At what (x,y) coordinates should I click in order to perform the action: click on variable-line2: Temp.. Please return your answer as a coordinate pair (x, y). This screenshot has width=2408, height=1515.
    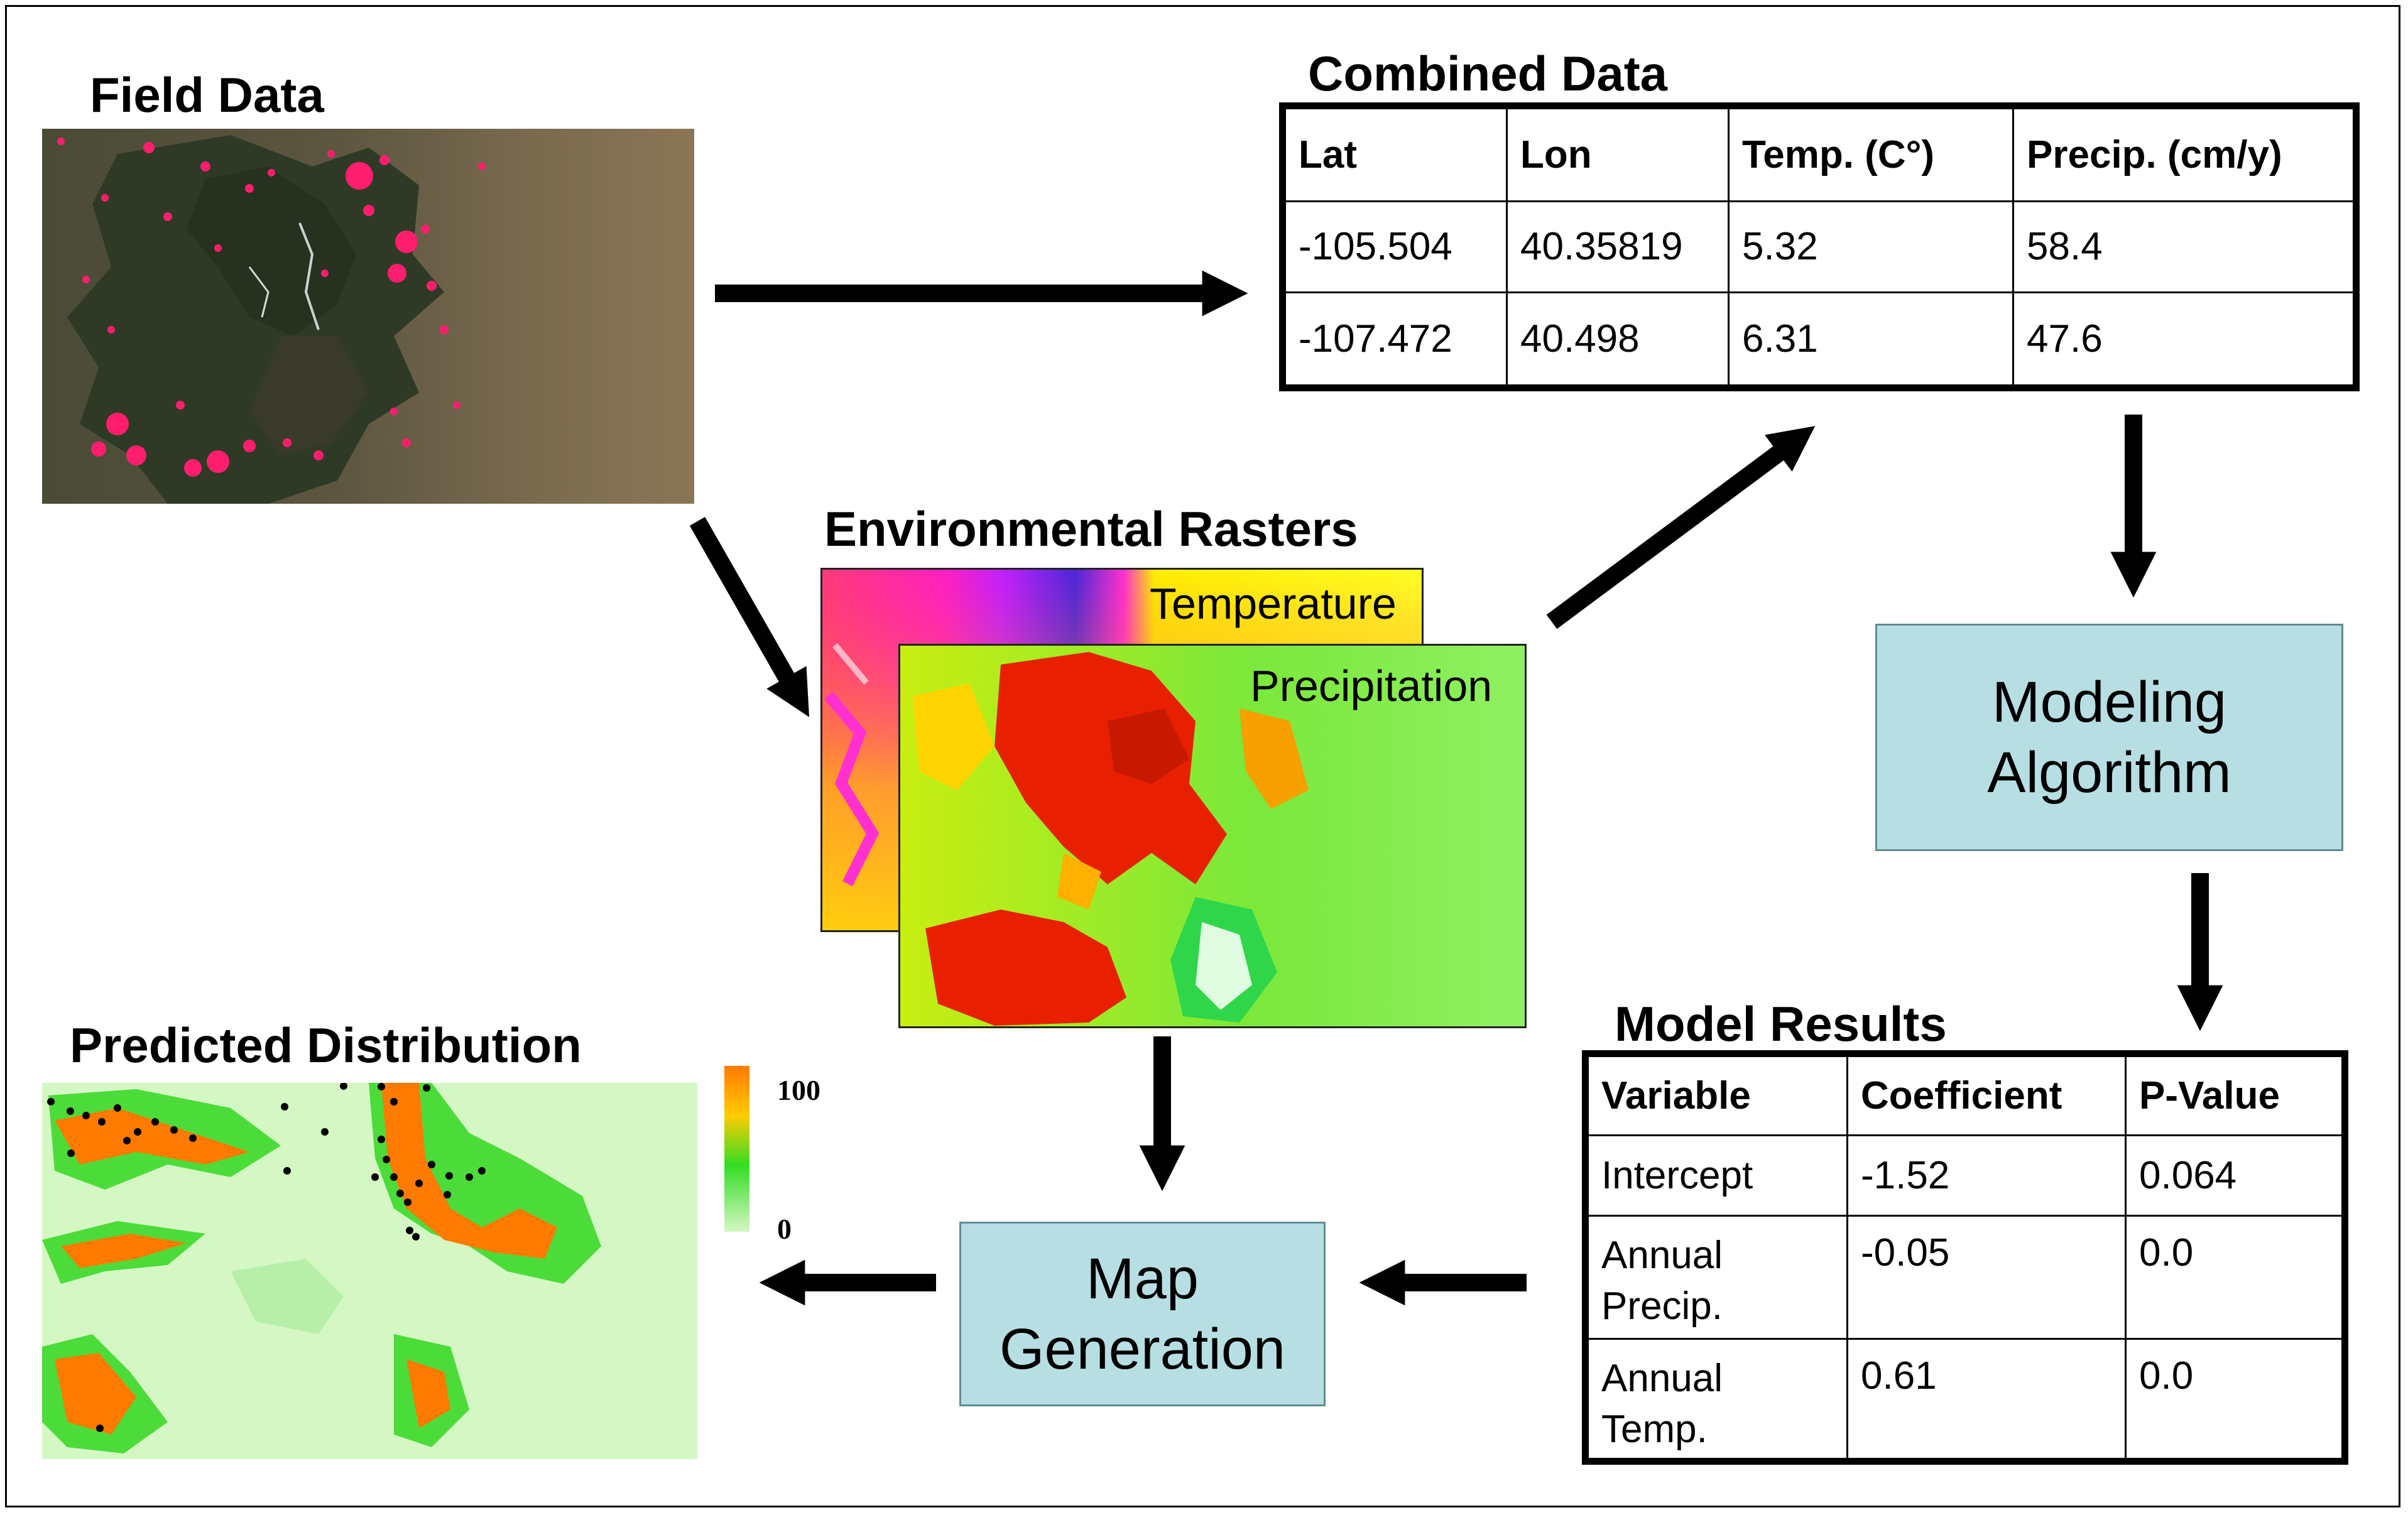
    Looking at the image, I should click on (1654, 1429).